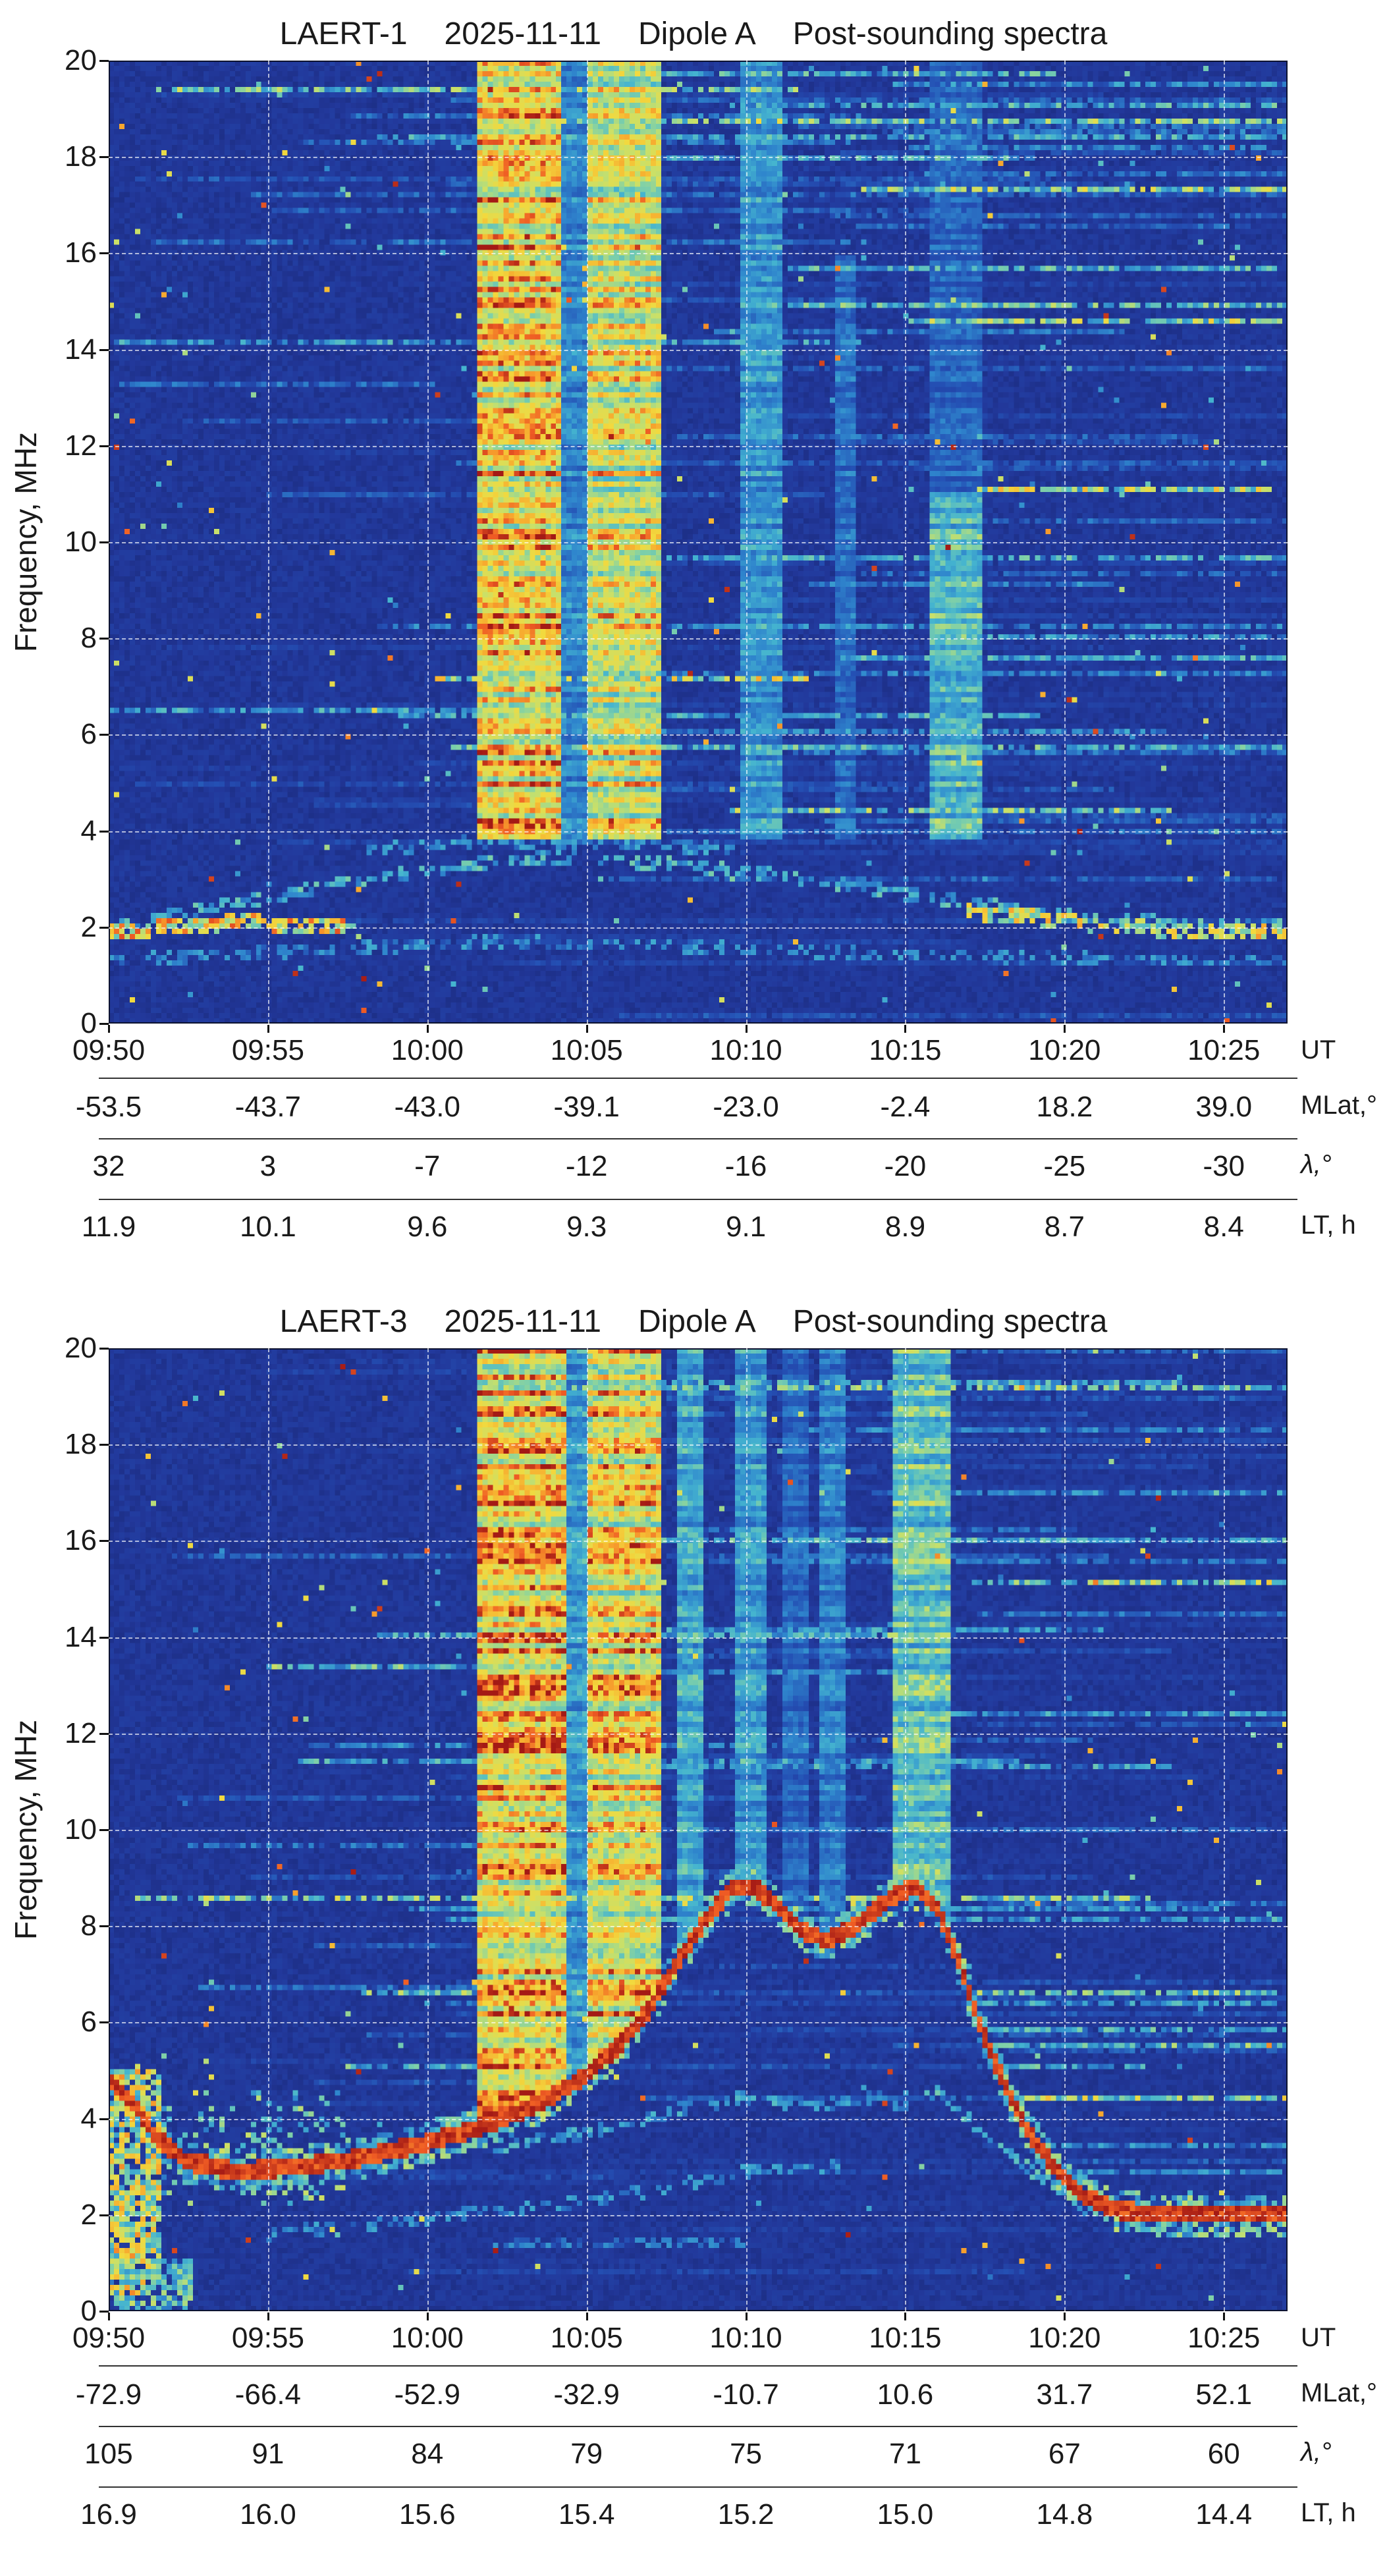 The image size is (1387, 2576). What do you see at coordinates (745, 2338) in the screenshot?
I see `x-tick-label: 10:10` at bounding box center [745, 2338].